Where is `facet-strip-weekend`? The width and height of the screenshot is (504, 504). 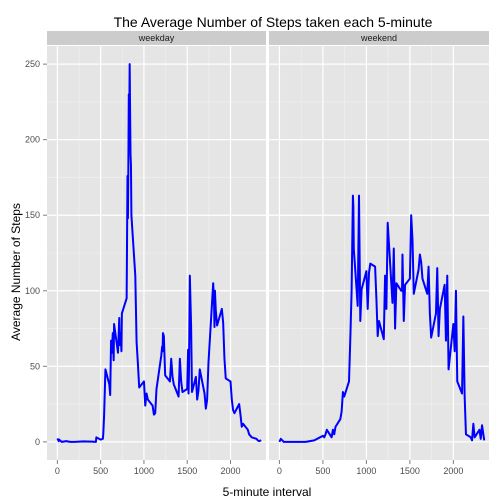
facet-strip-weekend is located at coordinates (379, 38).